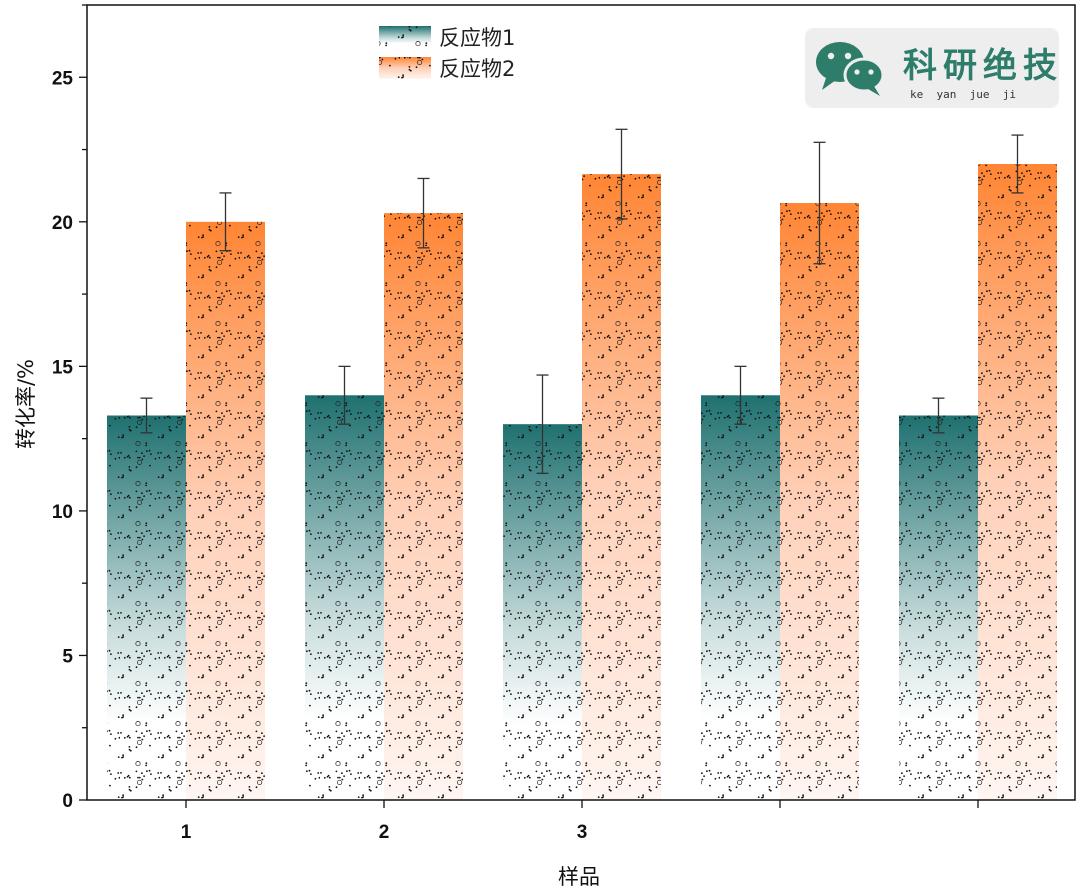 This screenshot has width=1080, height=894. I want to click on y-tick-label: 25, so click(63, 78).